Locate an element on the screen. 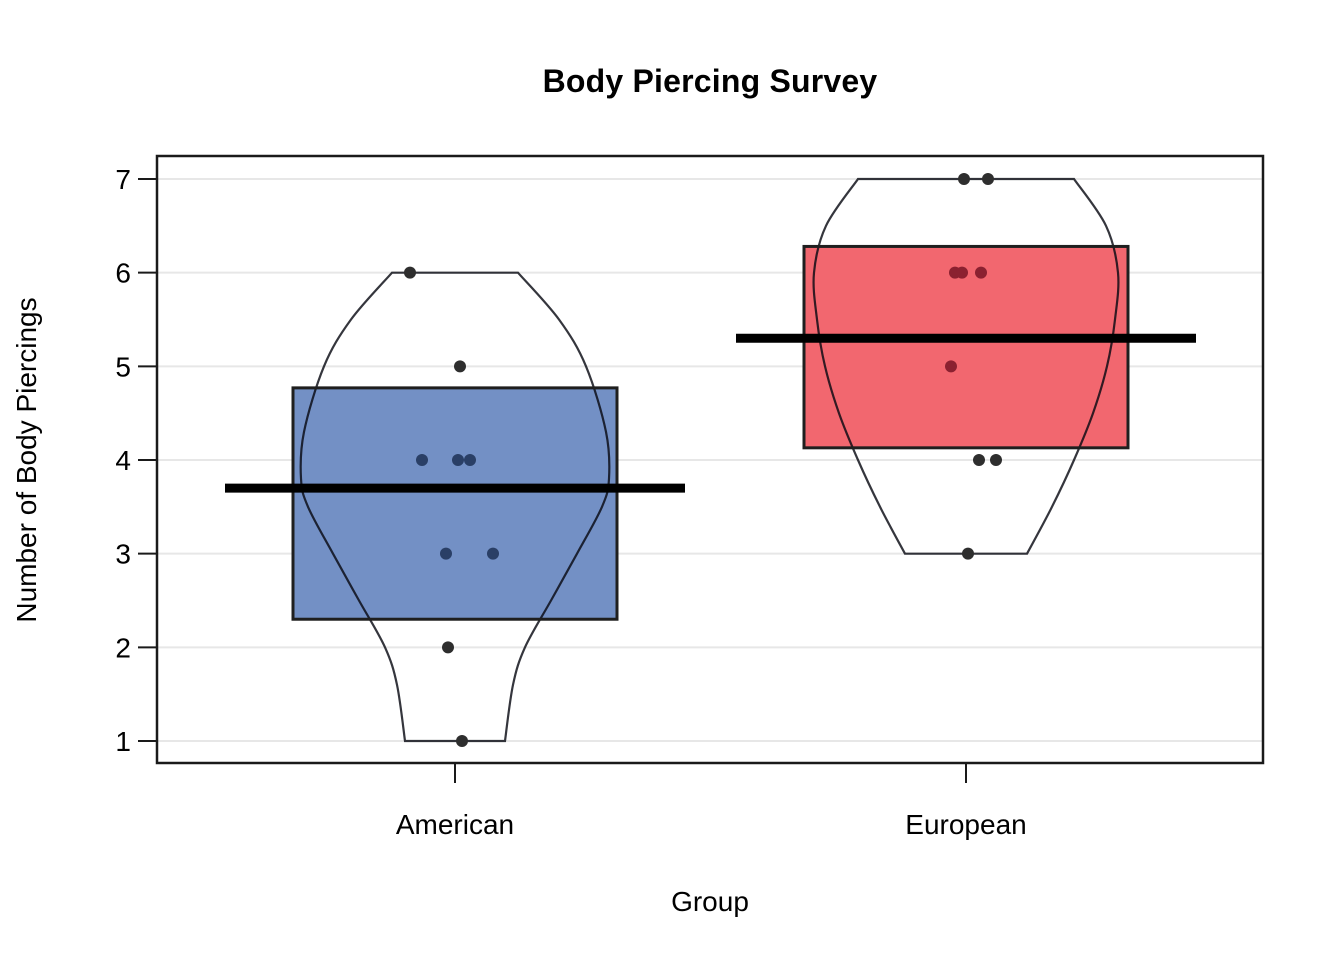 The height and width of the screenshot is (960, 1344). violin-outline-american is located at coordinates (455, 507).